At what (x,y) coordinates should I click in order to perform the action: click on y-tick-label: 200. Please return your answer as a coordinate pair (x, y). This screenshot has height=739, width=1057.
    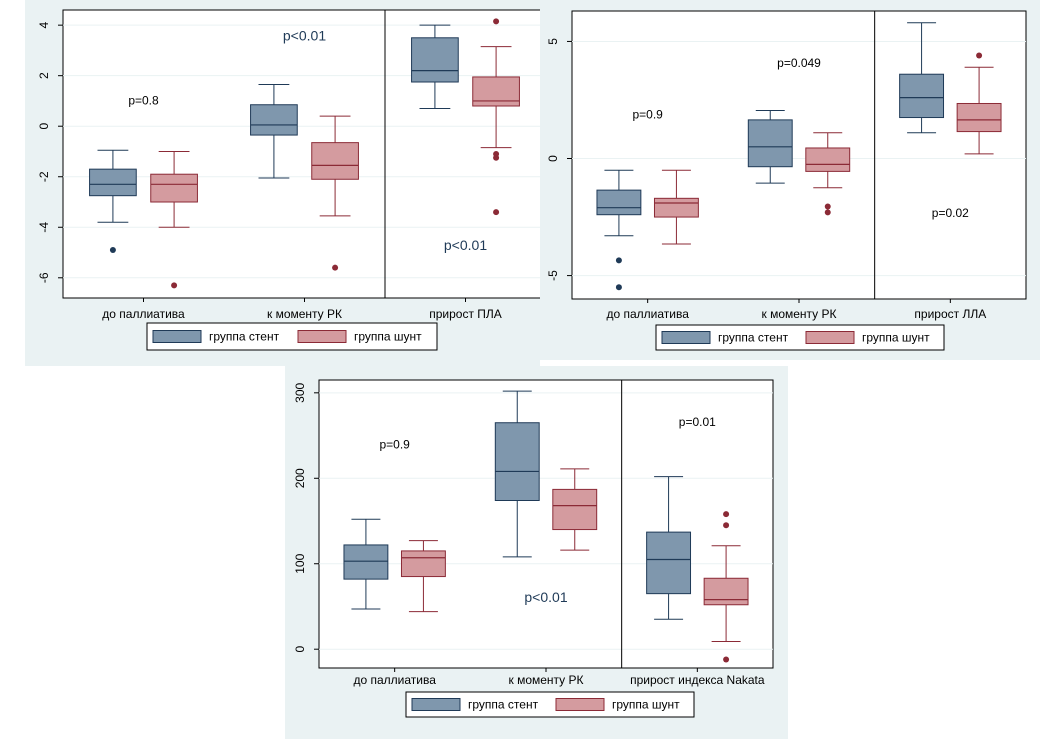
    Looking at the image, I should click on (300, 478).